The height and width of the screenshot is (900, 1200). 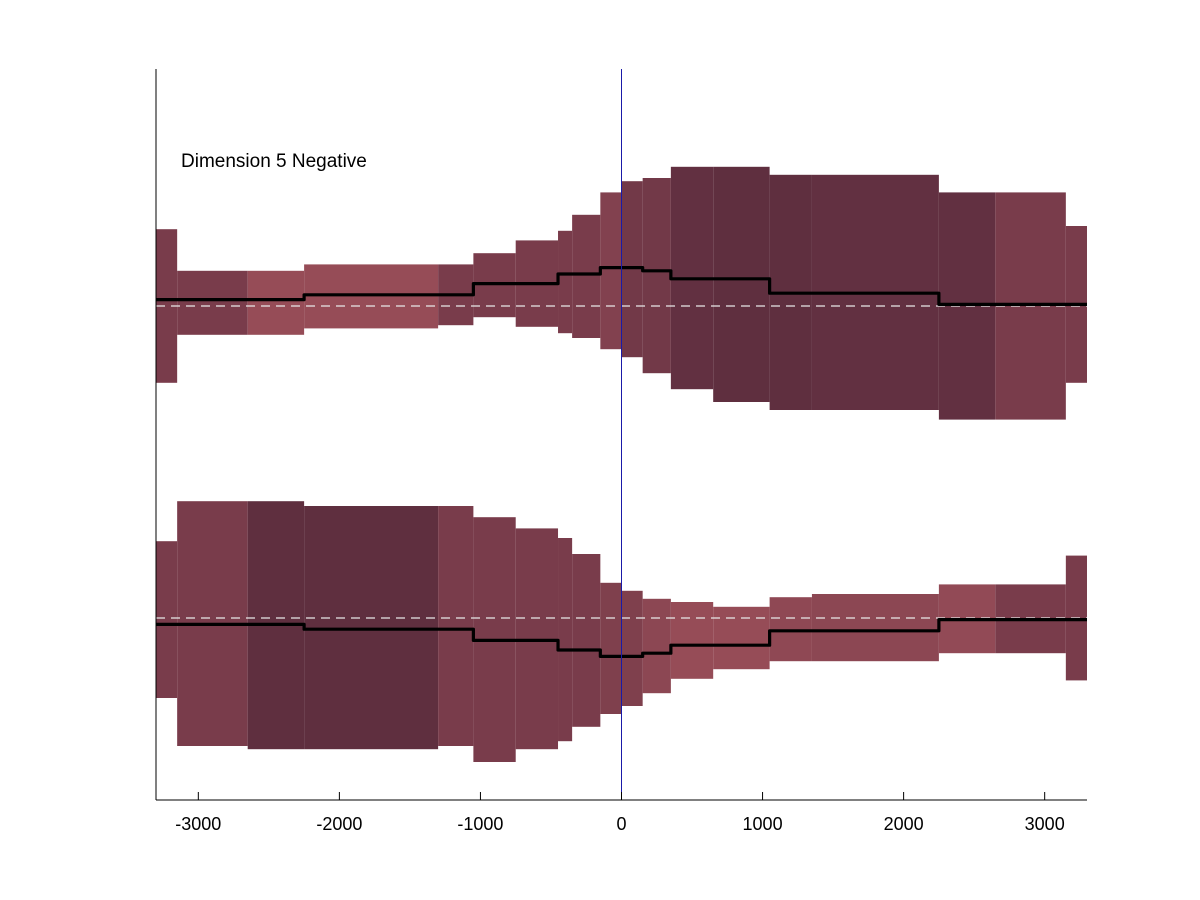 I want to click on x-tick-label-1: -2000, so click(x=339, y=824).